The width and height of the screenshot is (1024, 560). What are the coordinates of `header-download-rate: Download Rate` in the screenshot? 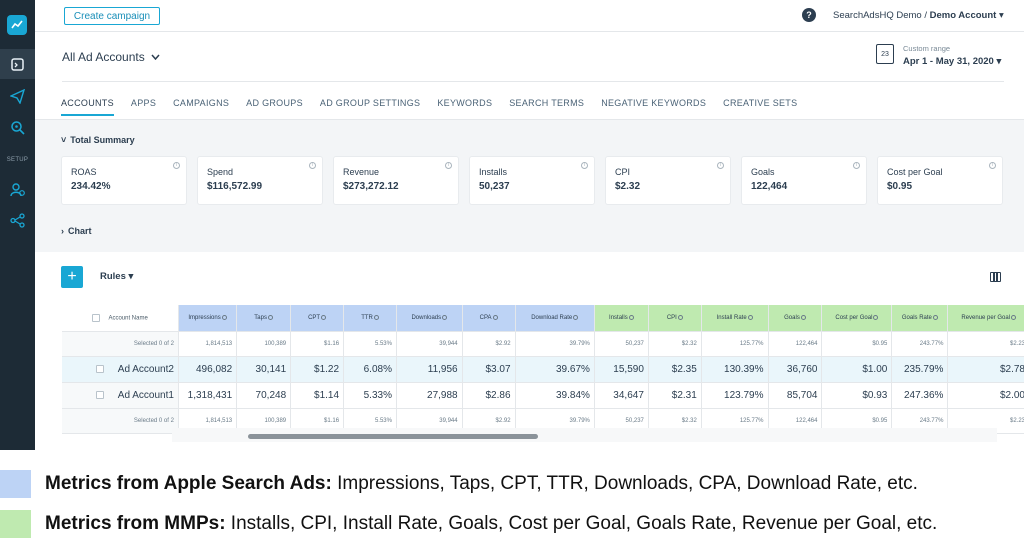 It's located at (555, 318).